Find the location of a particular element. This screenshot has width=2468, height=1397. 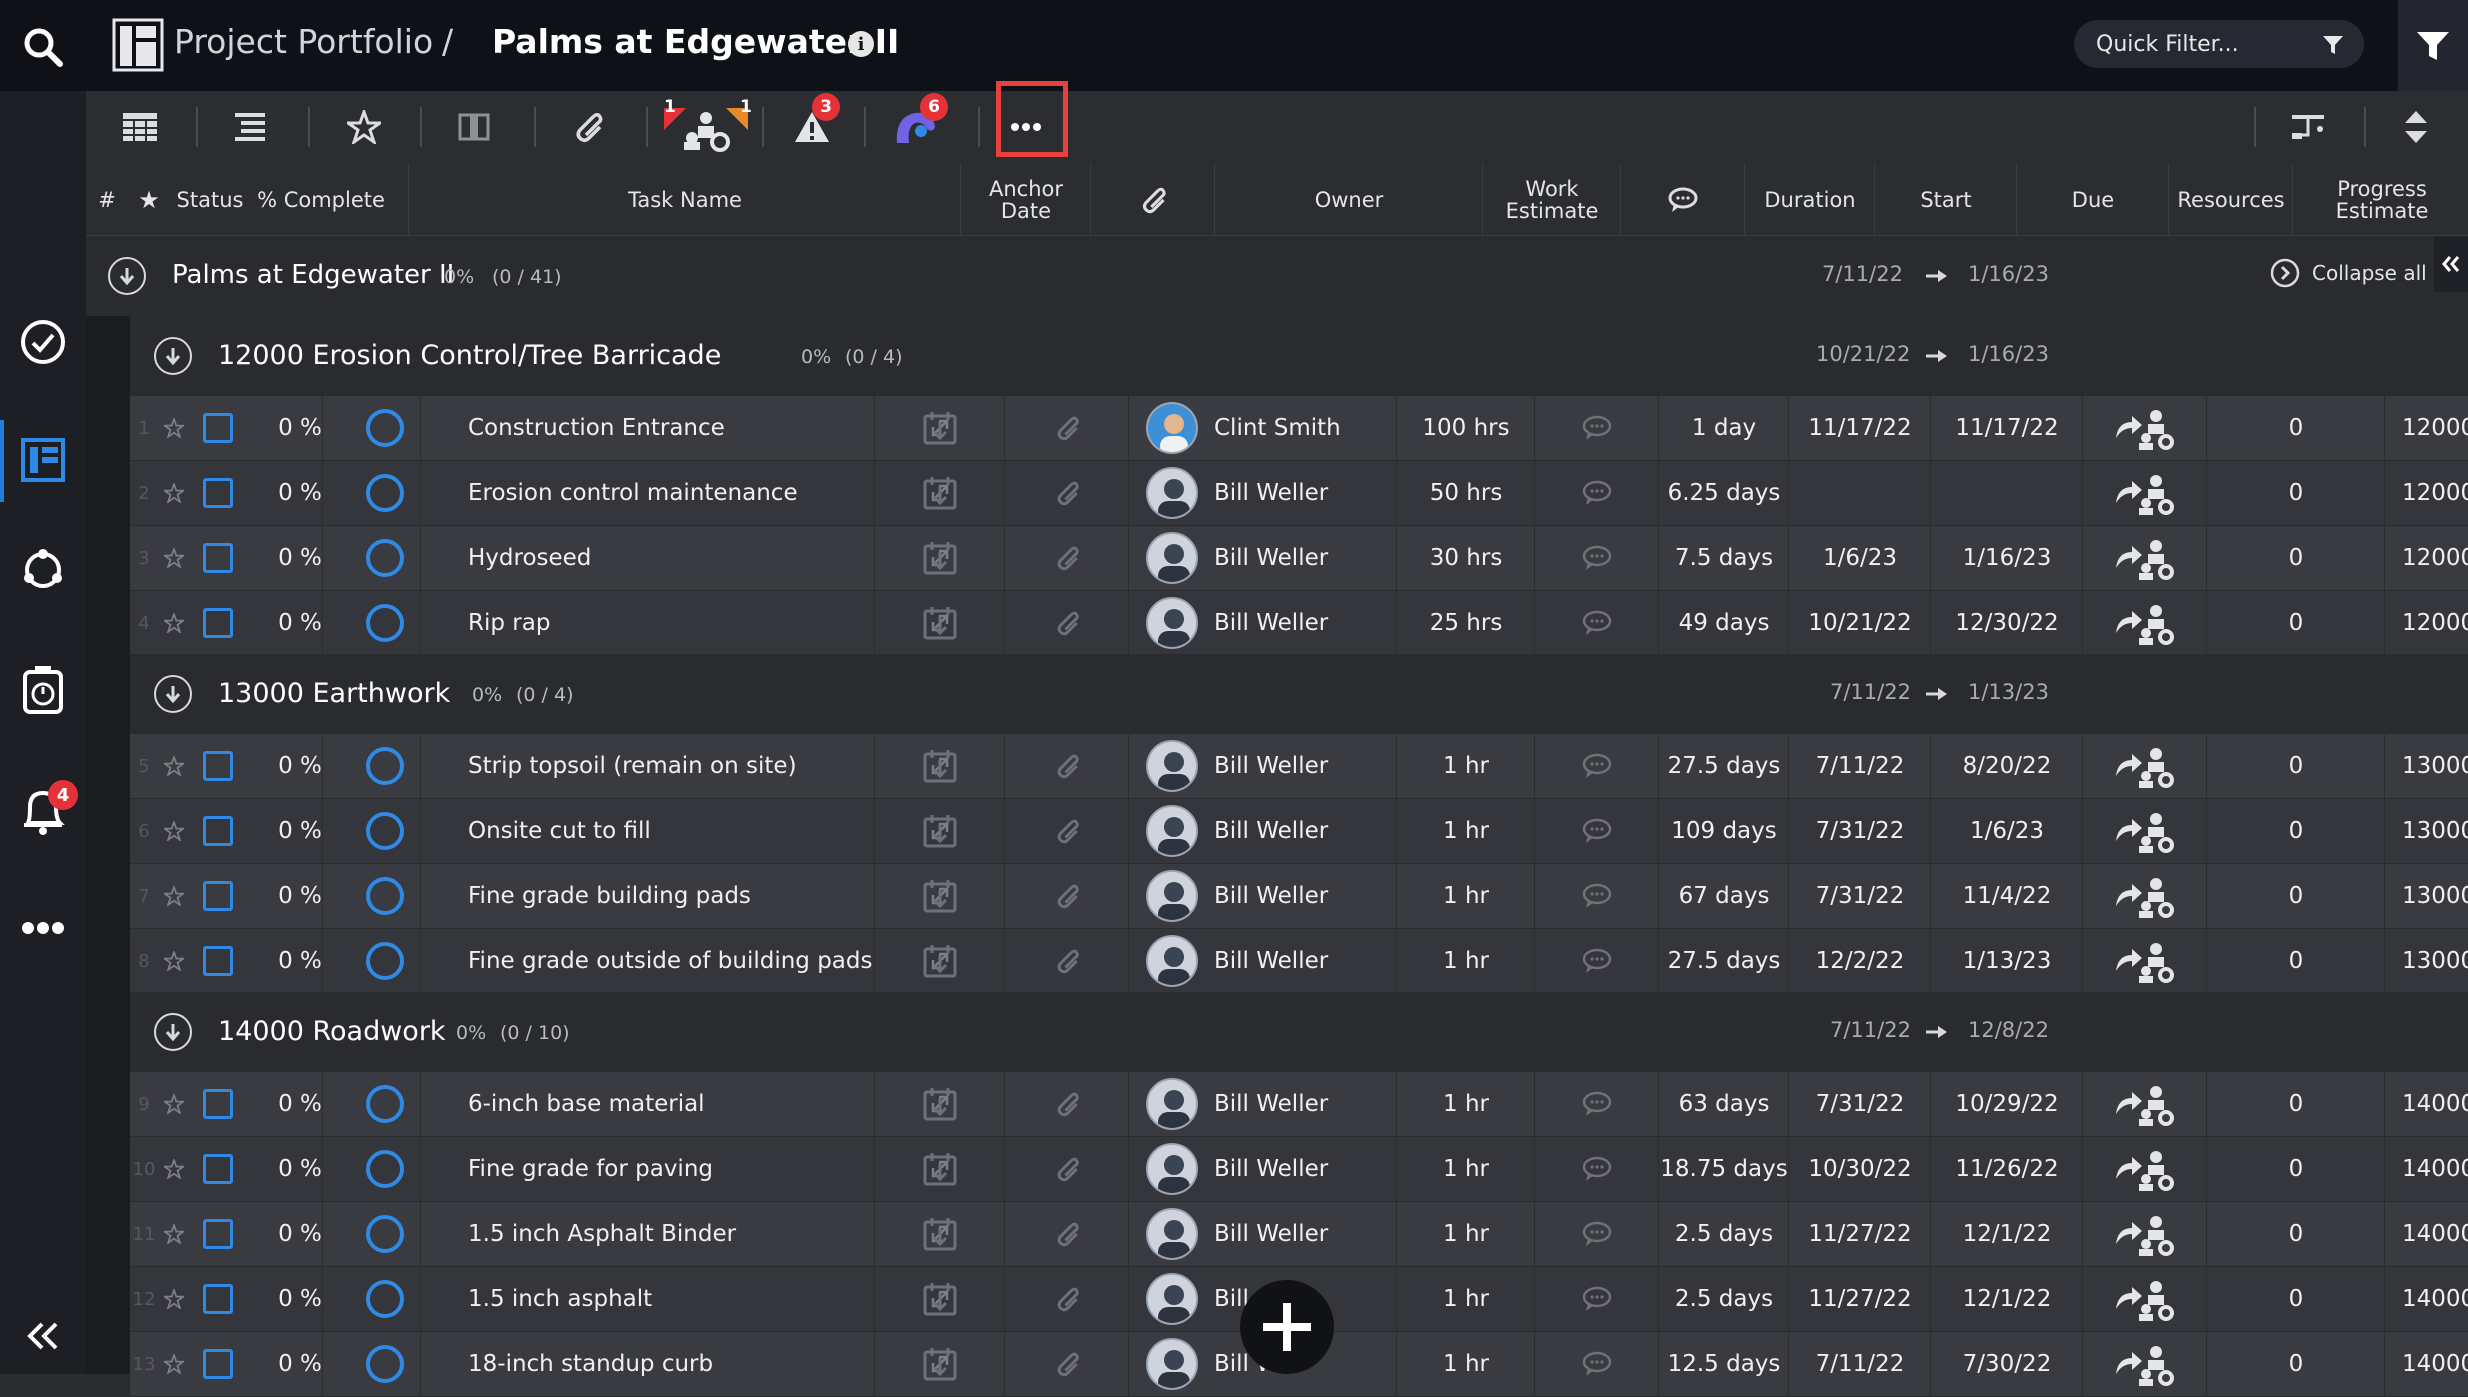

task-due-date: 1/16/23 is located at coordinates (2007, 558).